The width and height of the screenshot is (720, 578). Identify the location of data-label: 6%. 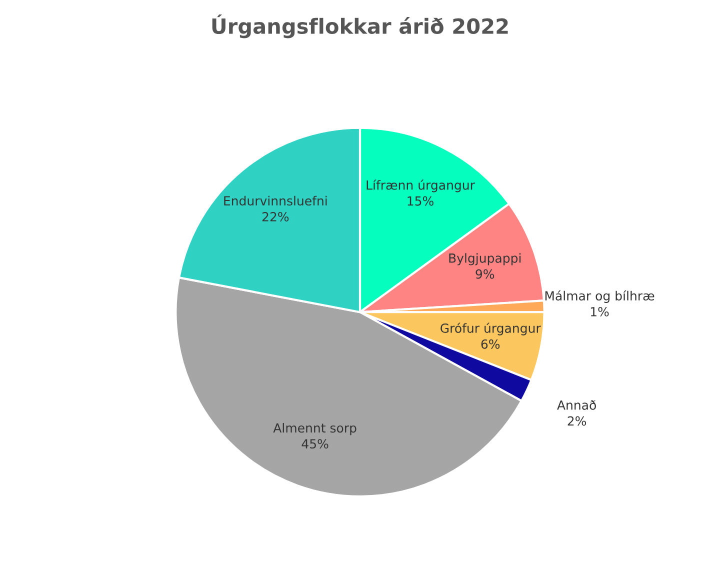
(490, 344).